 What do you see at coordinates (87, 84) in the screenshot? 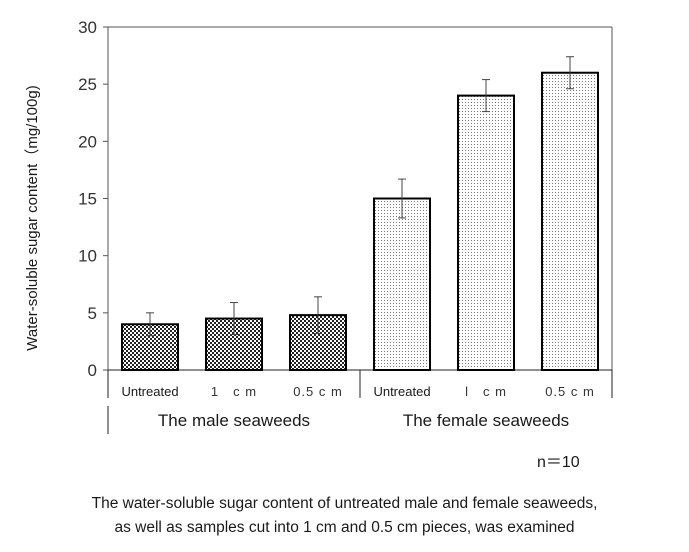
I see `y-tick-label: 25` at bounding box center [87, 84].